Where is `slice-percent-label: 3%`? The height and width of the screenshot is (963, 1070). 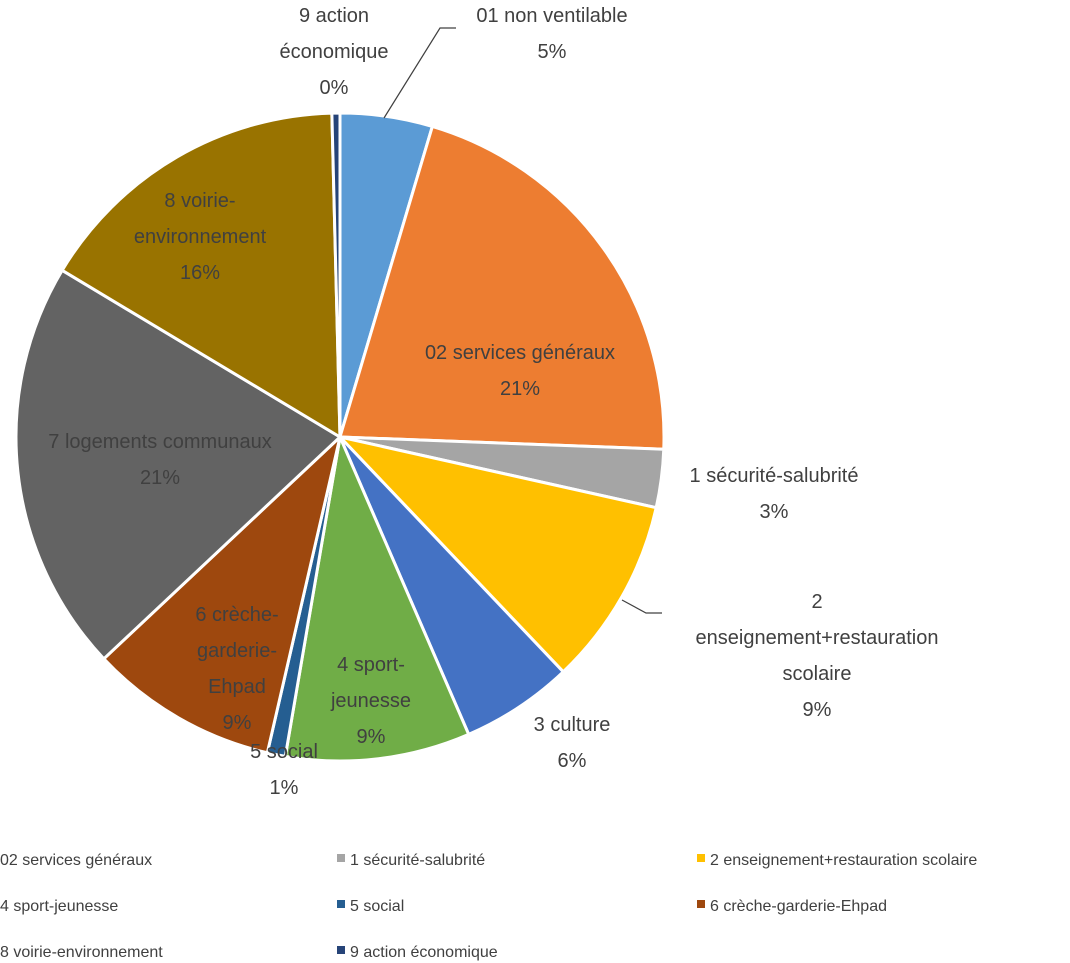
slice-percent-label: 3% is located at coordinates (774, 512).